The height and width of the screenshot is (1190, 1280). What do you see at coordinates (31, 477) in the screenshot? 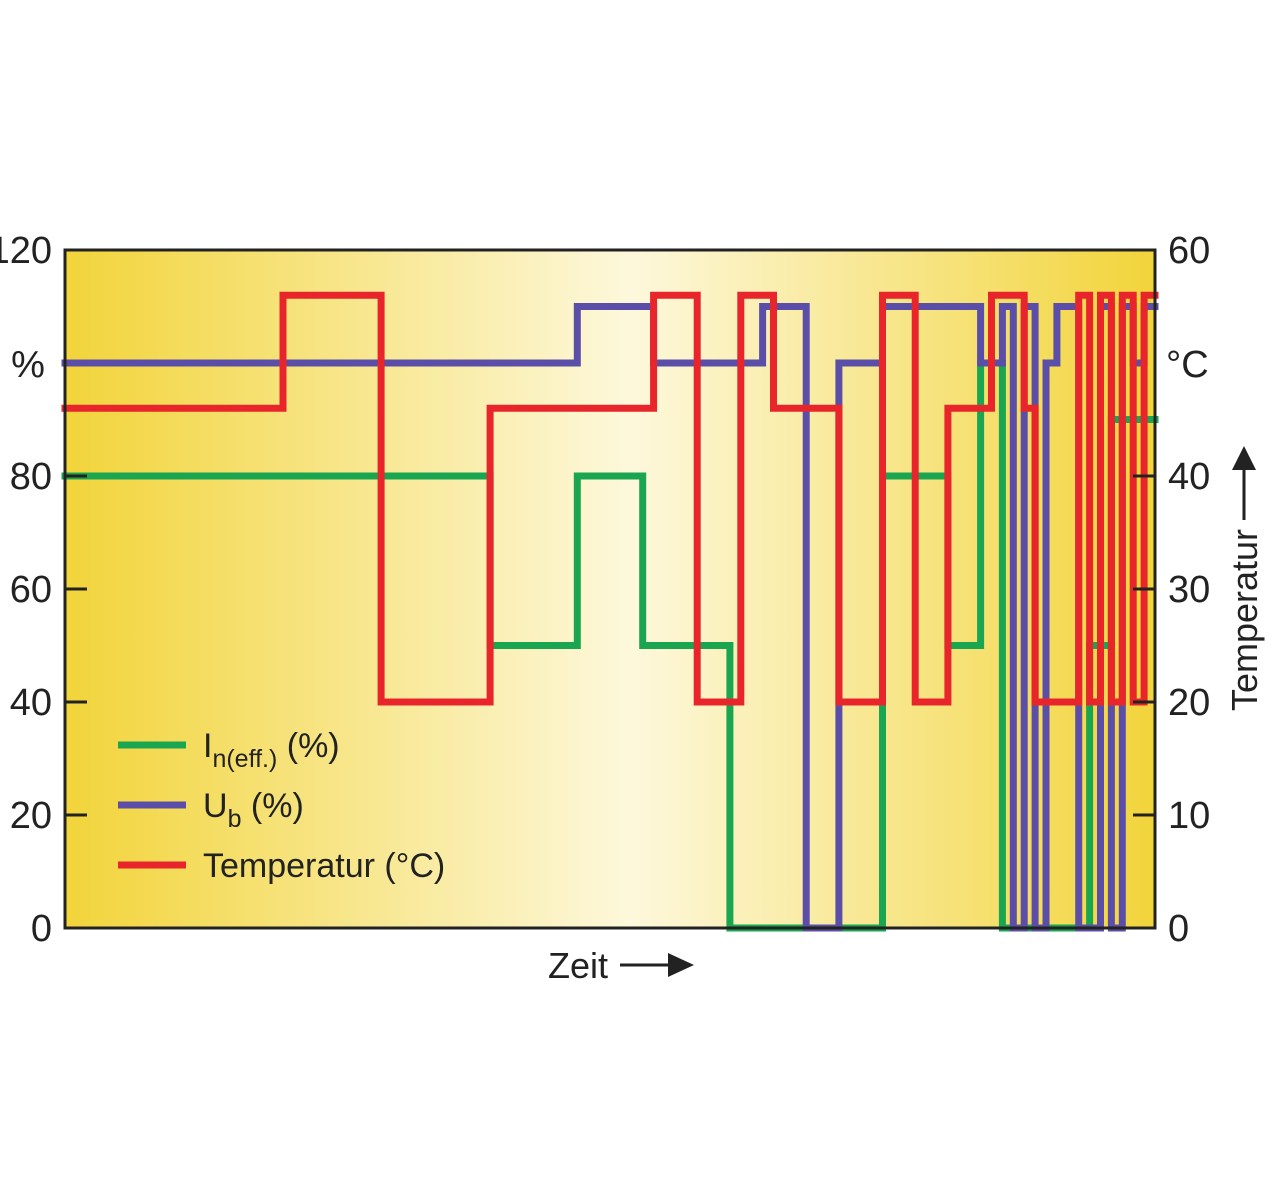
I see `left-tick-label: 80` at bounding box center [31, 477].